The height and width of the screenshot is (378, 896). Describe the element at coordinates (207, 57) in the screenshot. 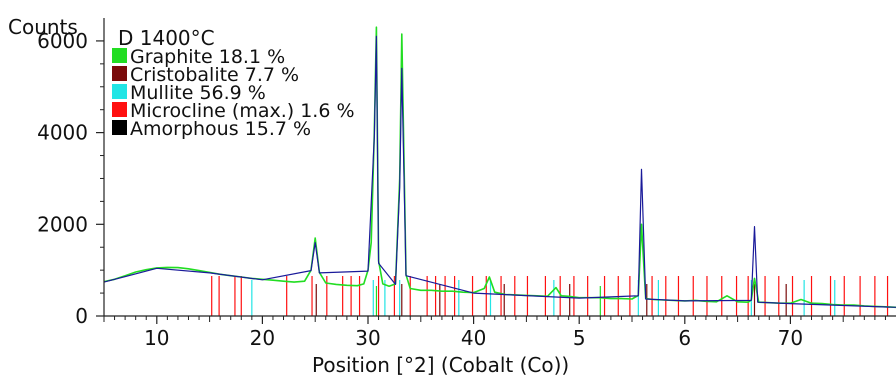

I see `legend-label-graphite: Graphite 18.1 %` at that location.